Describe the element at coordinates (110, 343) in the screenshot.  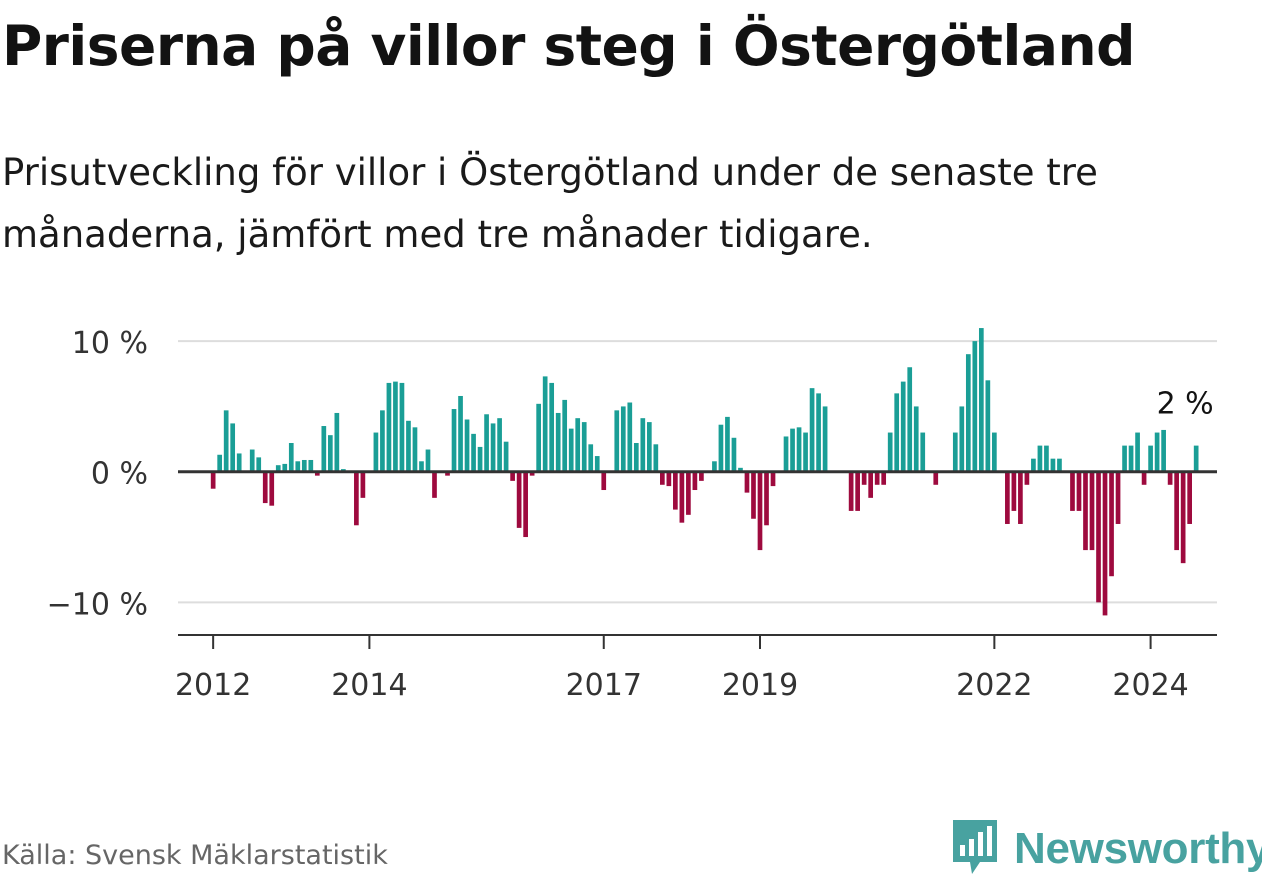
I see `y-tick-label: 10 %` at that location.